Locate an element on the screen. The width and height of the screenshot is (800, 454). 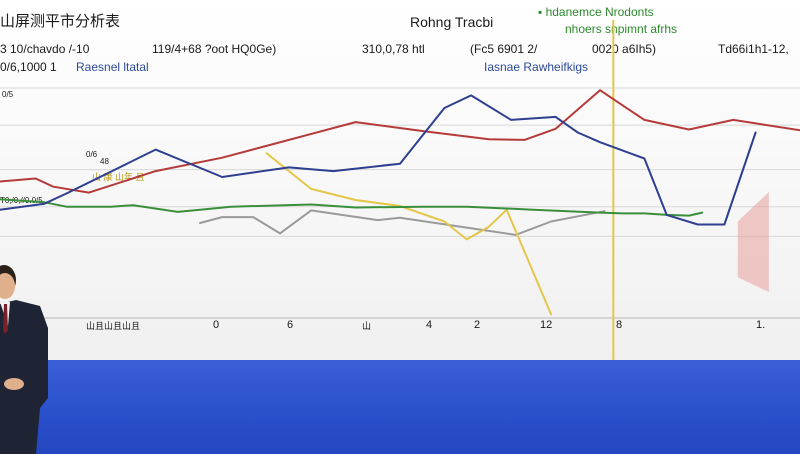
legend-yellow: 山 康 山年 且 is located at coordinates (118, 177).